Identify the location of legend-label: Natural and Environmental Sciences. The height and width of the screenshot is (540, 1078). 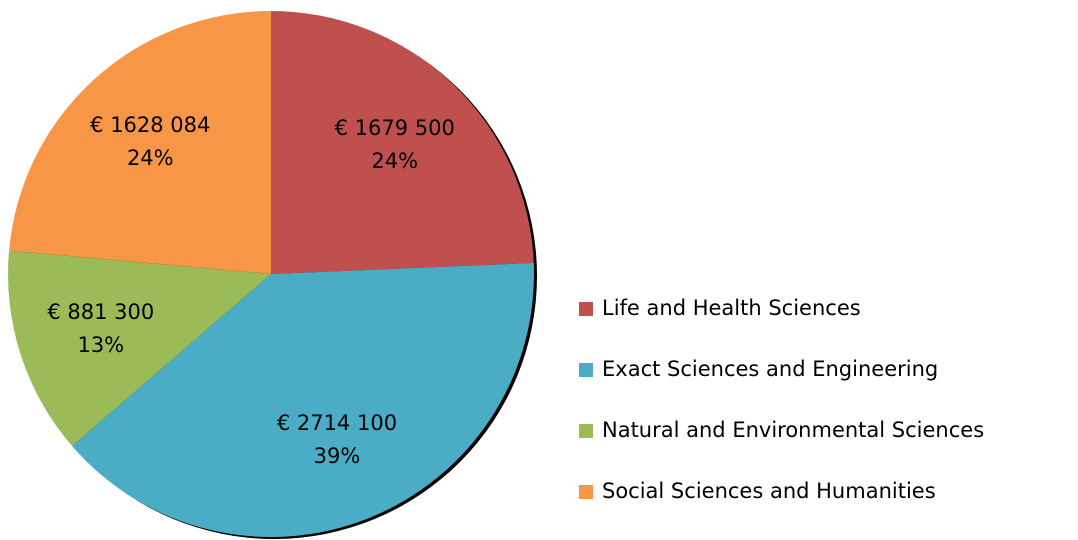
(793, 430).